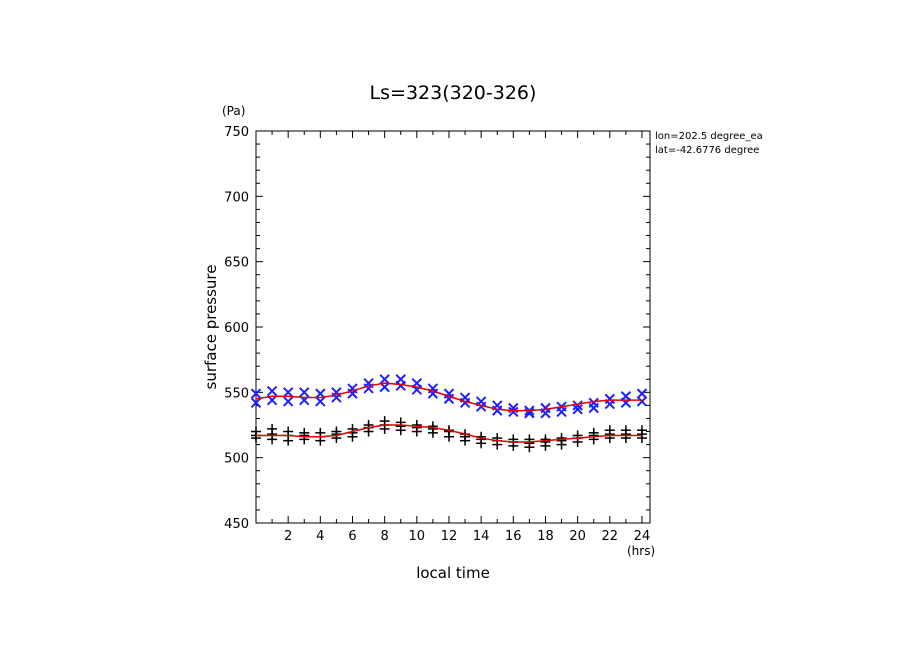 Image resolution: width=904 pixels, height=654 pixels. What do you see at coordinates (211, 327) in the screenshot?
I see `y-axis-title: surface pressure` at bounding box center [211, 327].